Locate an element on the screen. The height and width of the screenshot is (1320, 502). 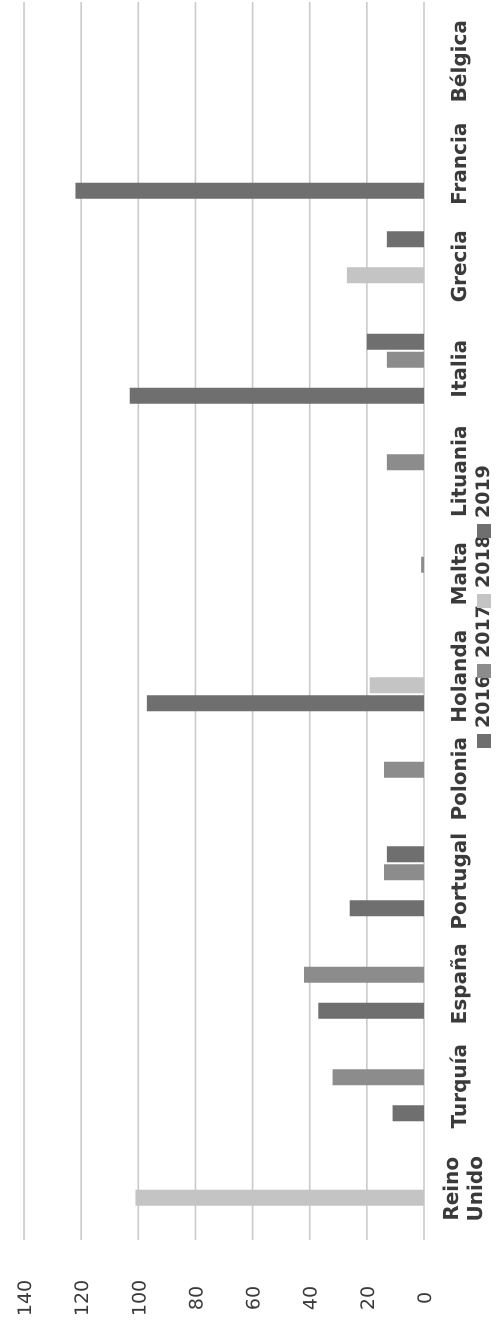
value-tick-label: 0 is located at coordinates (425, 1298).